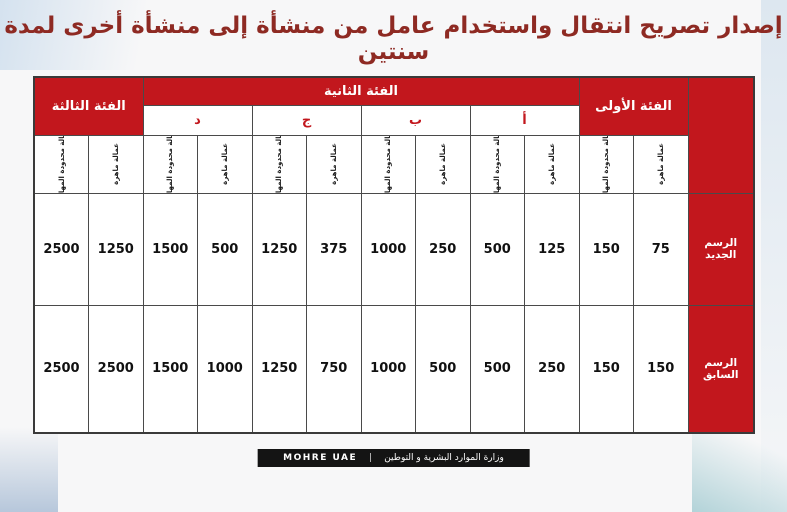 This screenshot has width=787, height=512. I want to click on letter-header-j: ج, so click(306, 120).